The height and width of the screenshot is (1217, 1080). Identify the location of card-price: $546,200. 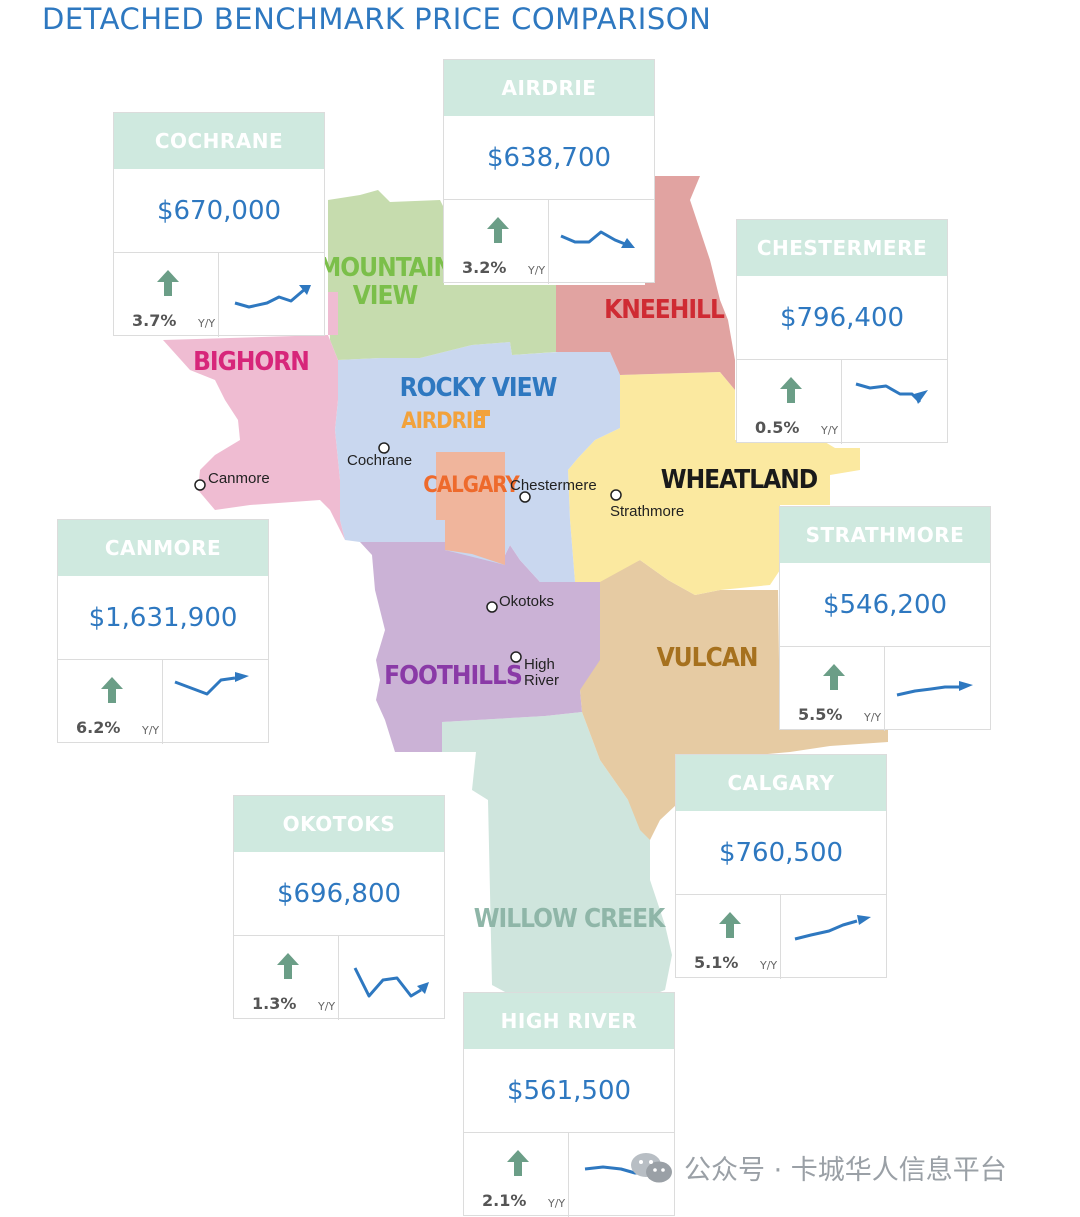
(885, 605).